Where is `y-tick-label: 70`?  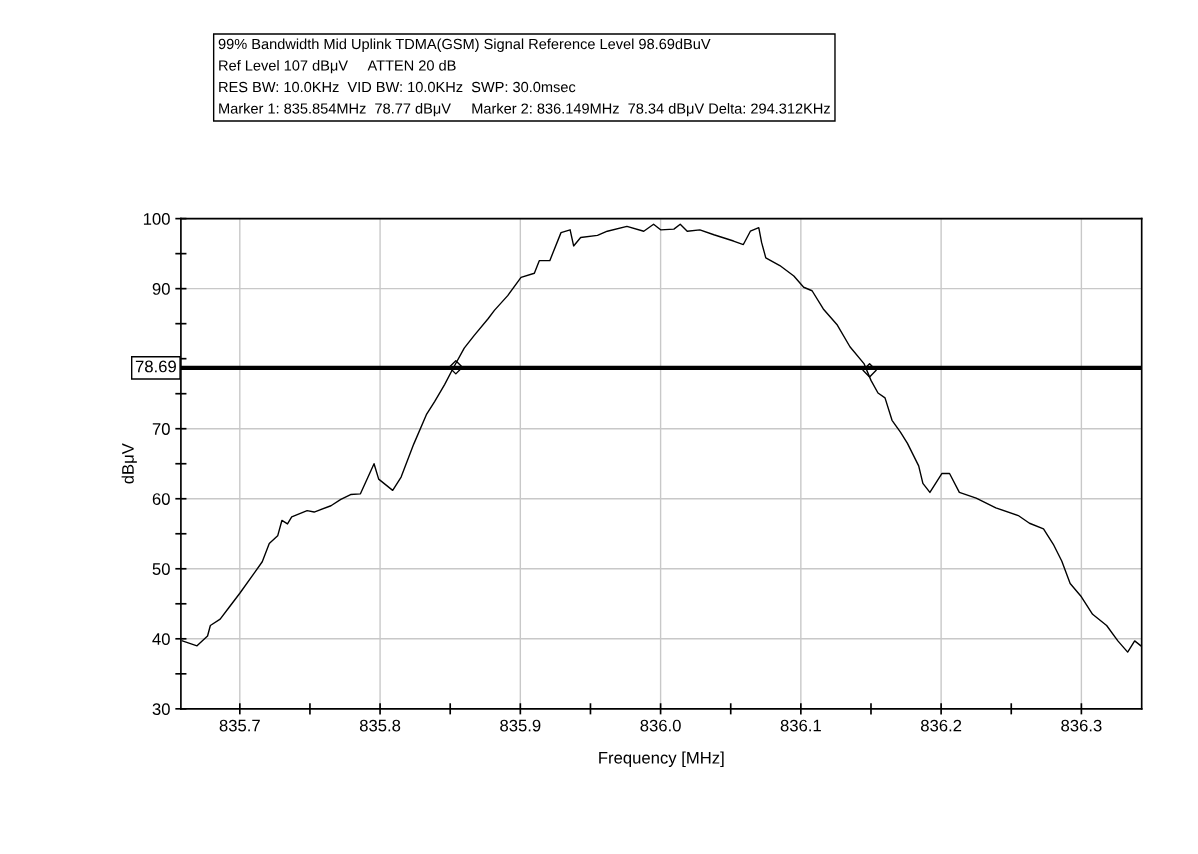 y-tick-label: 70 is located at coordinates (161, 429).